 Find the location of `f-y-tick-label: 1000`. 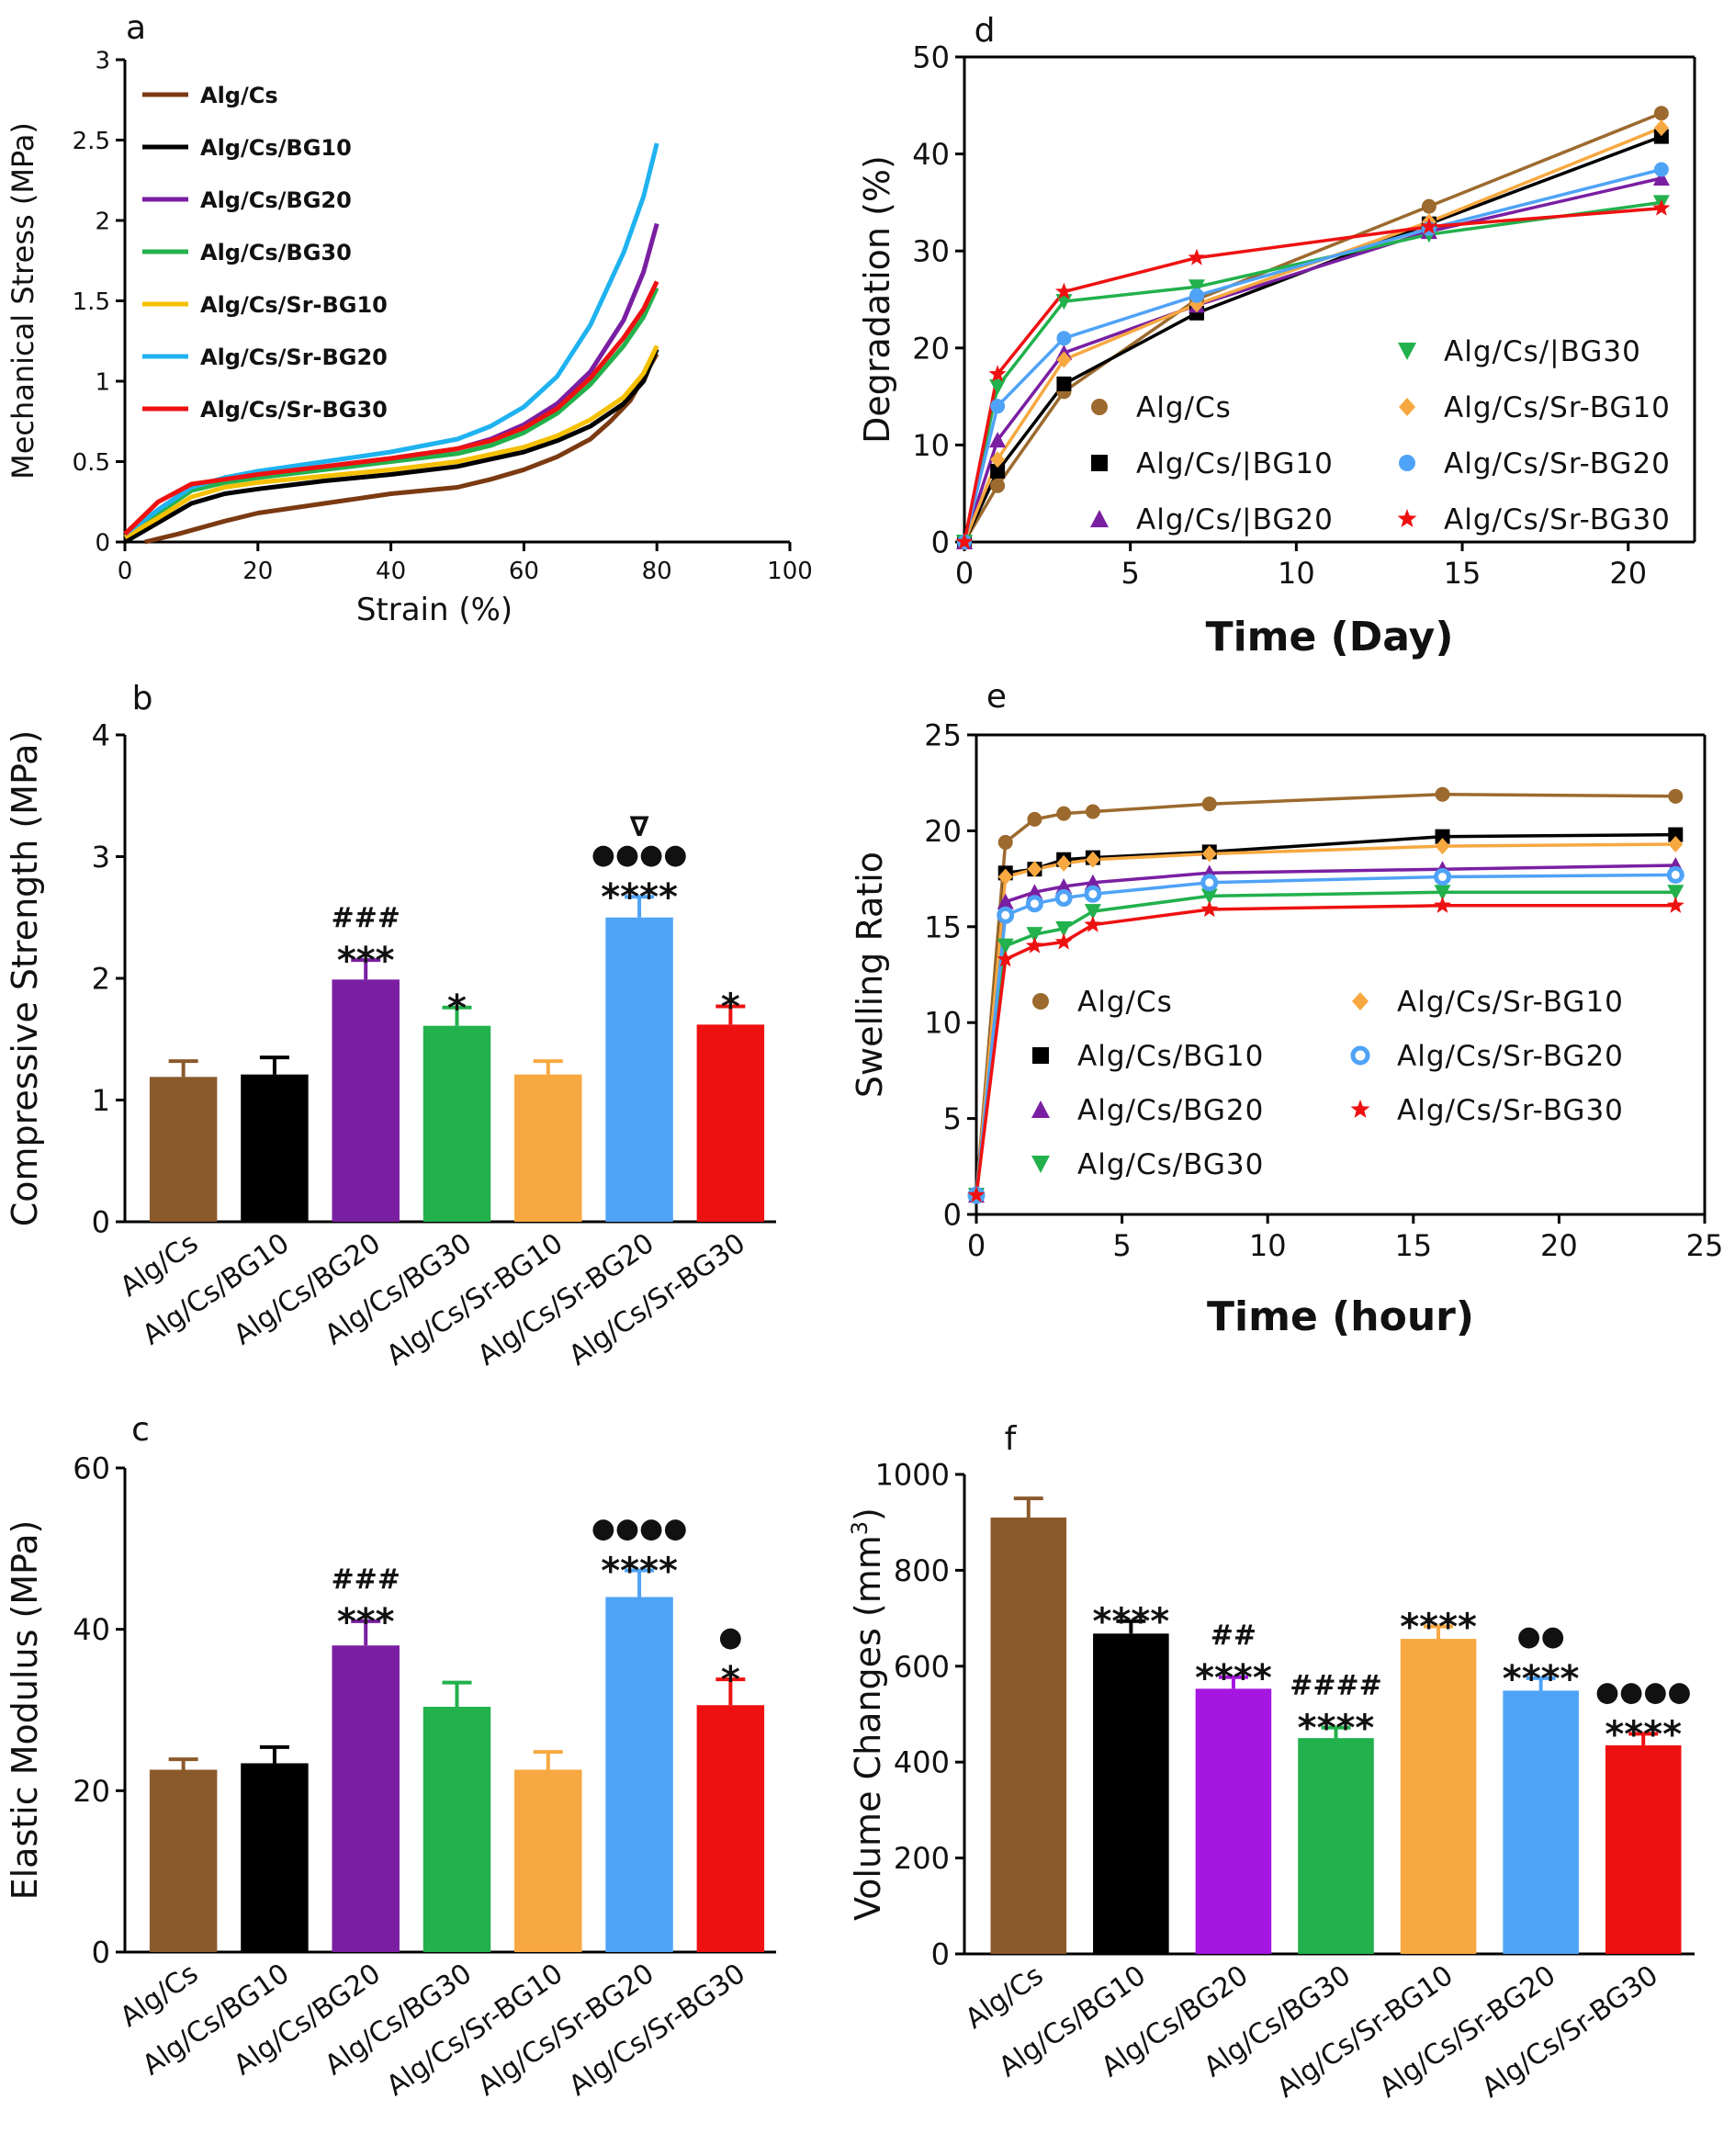

f-y-tick-label: 1000 is located at coordinates (912, 1475).